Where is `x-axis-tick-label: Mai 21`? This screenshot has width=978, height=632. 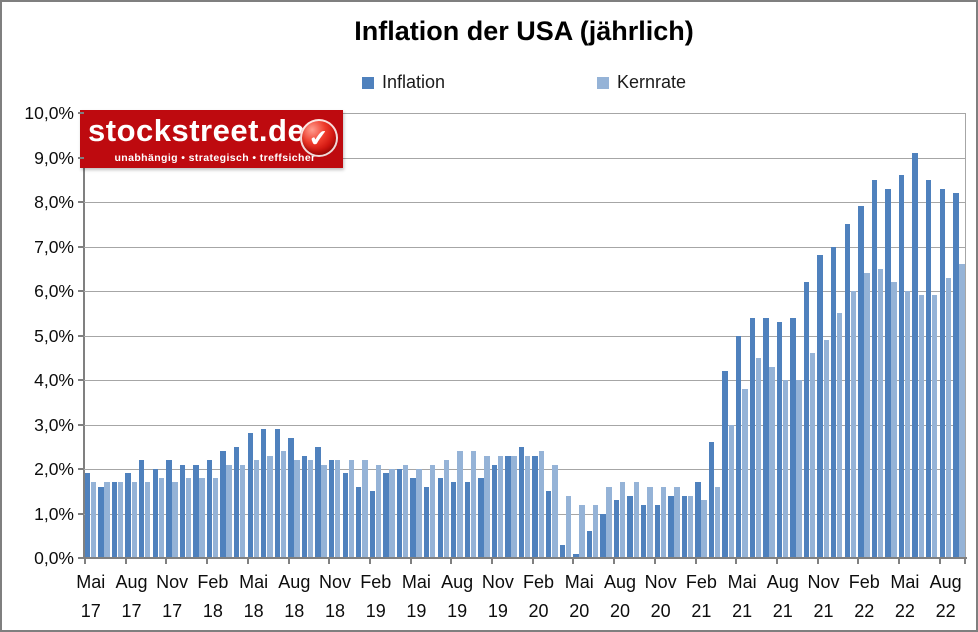 x-axis-tick-label: Mai 21 is located at coordinates (742, 596).